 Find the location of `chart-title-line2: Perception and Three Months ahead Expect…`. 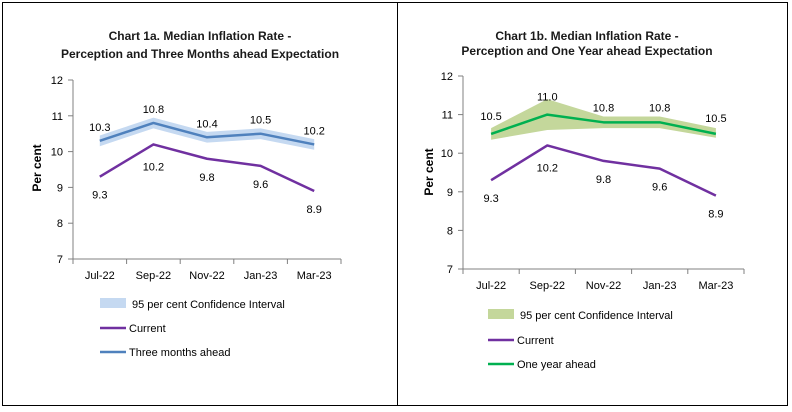

chart-title-line2: Perception and Three Months ahead Expect… is located at coordinates (200, 54).